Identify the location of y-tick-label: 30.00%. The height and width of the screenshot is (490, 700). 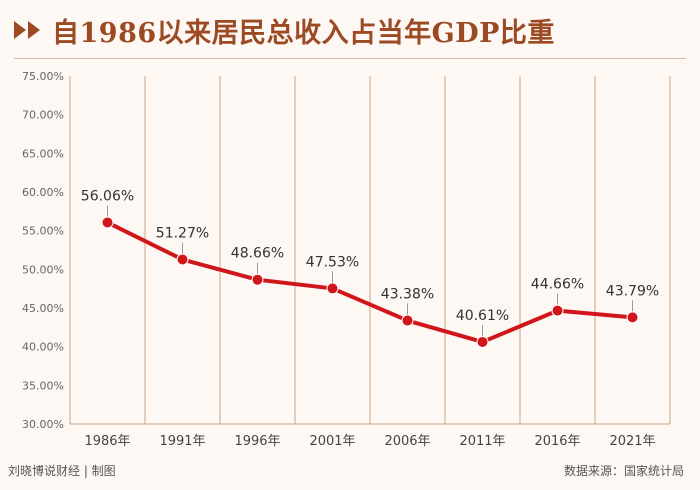
(43, 424).